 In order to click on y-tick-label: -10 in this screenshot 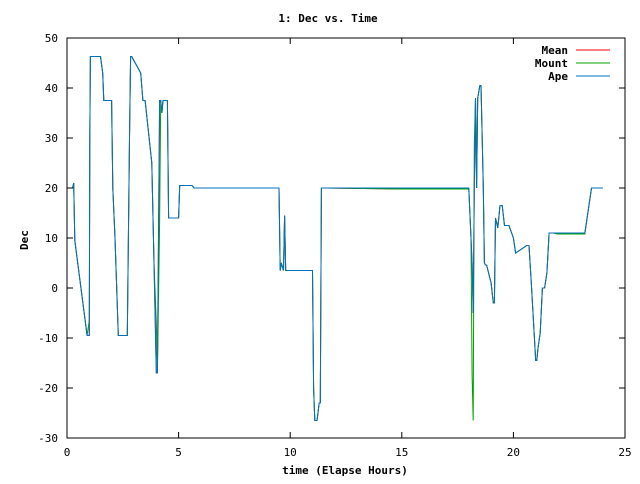, I will do `click(48, 338)`.